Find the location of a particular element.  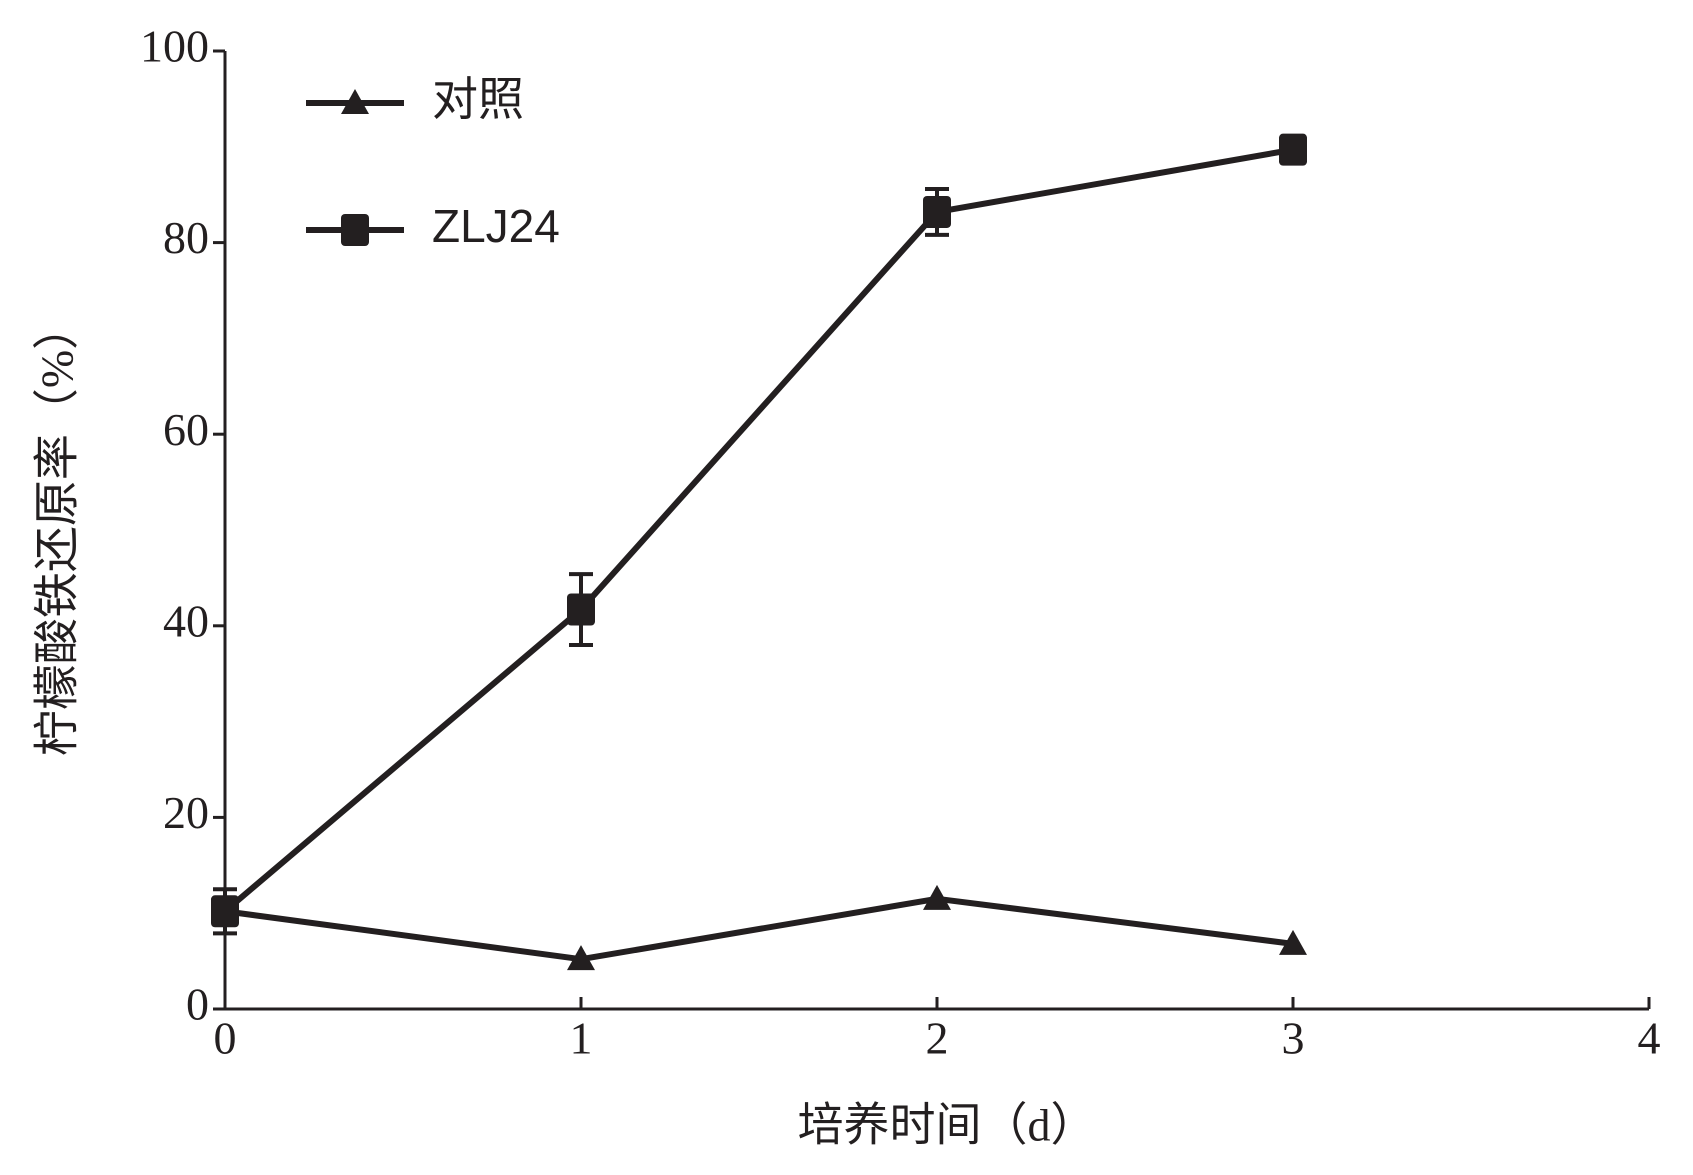

legend-label: 对照 is located at coordinates (478, 99).